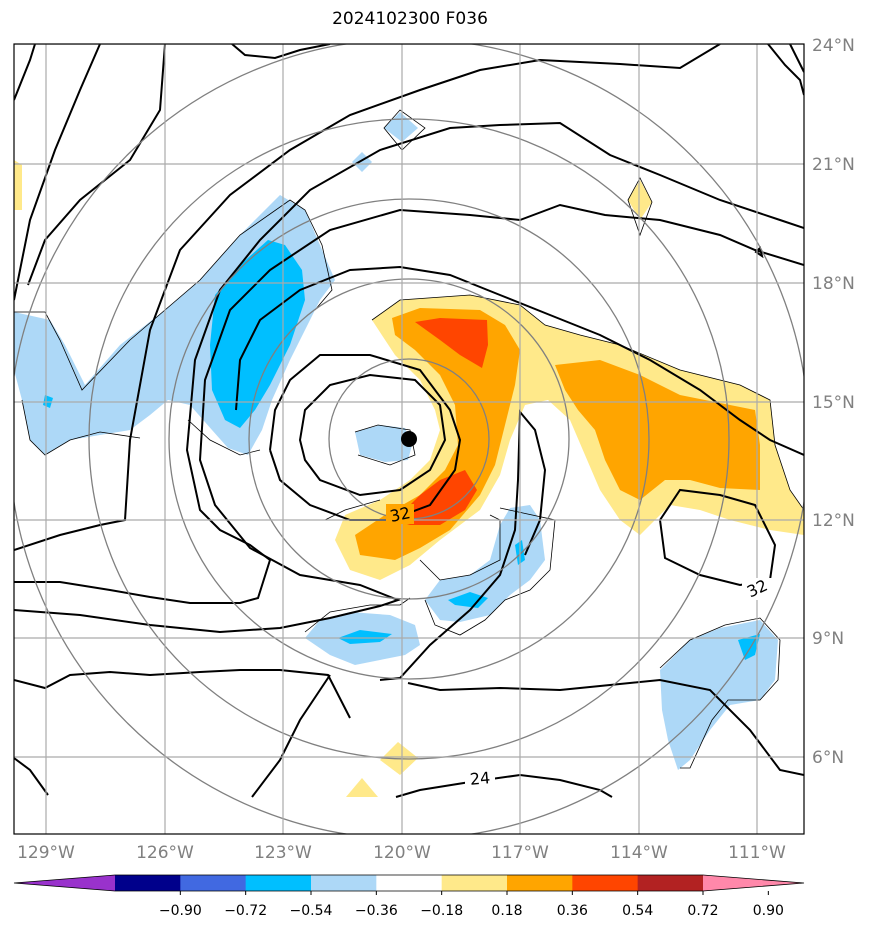 Image resolution: width=875 pixels, height=931 pixels. What do you see at coordinates (833, 284) in the screenshot?
I see `lat-label: 18°N` at bounding box center [833, 284].